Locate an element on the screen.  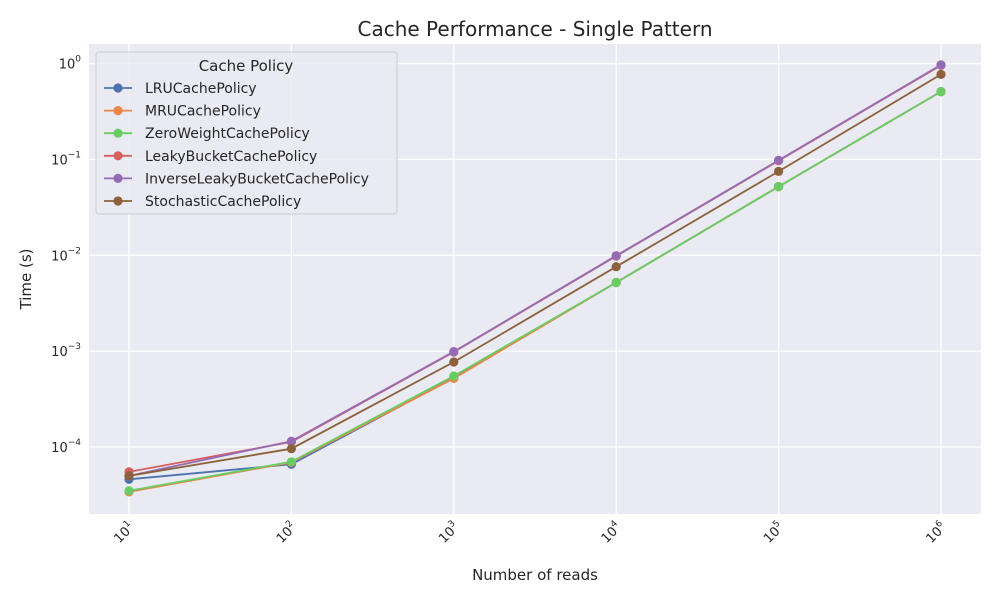
legend-label: InverseLeakyBucketCachePolicy is located at coordinates (257, 179).